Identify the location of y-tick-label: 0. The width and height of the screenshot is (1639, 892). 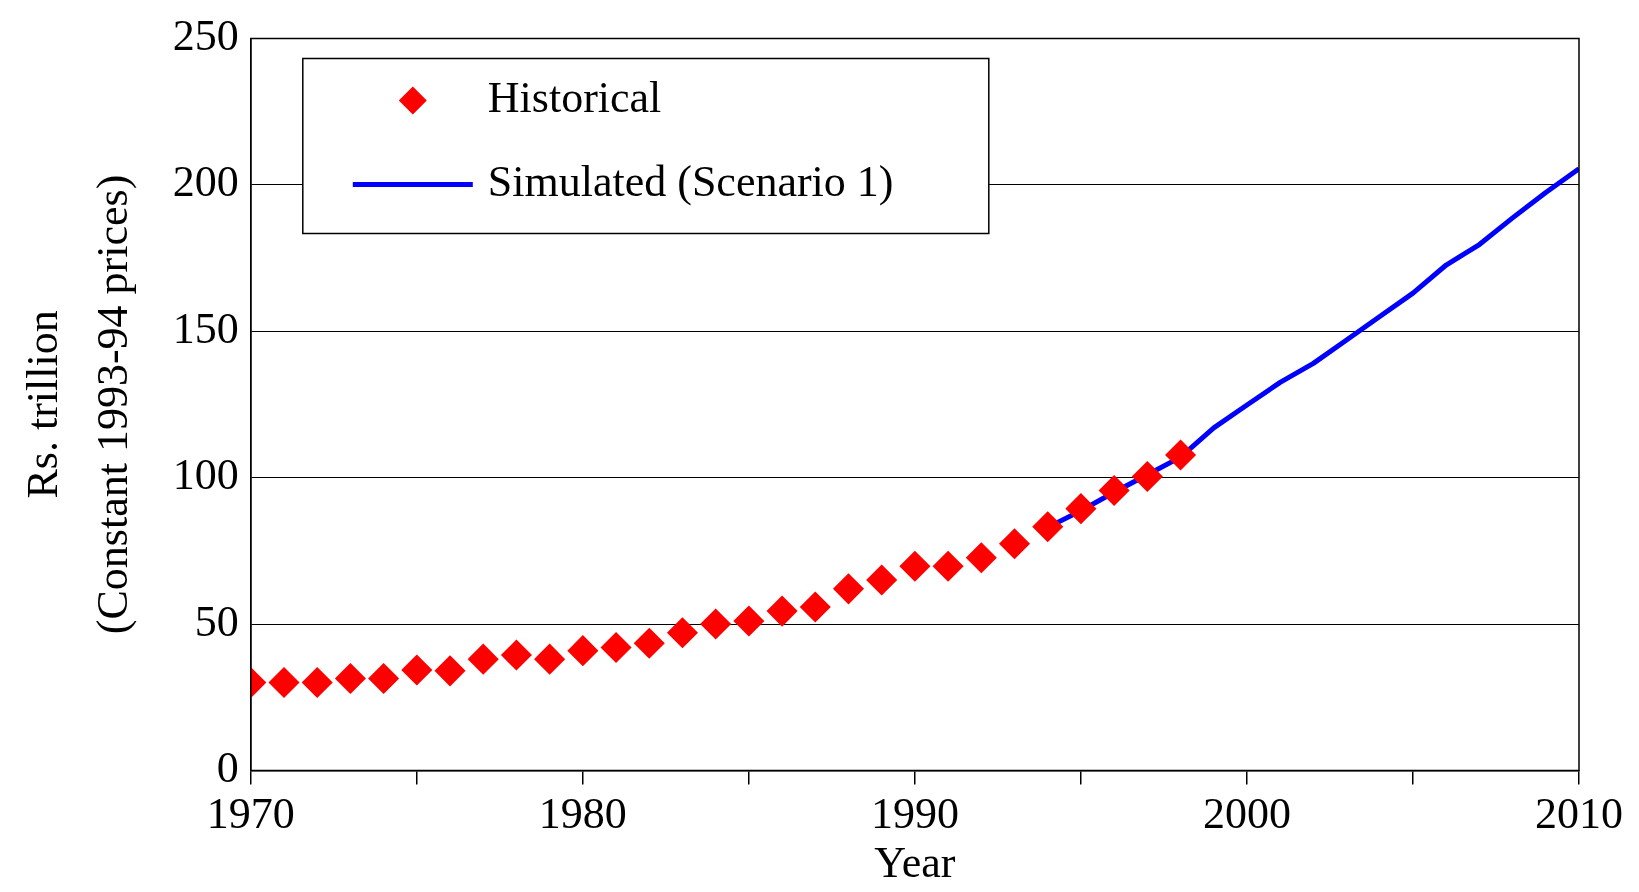
(227, 767).